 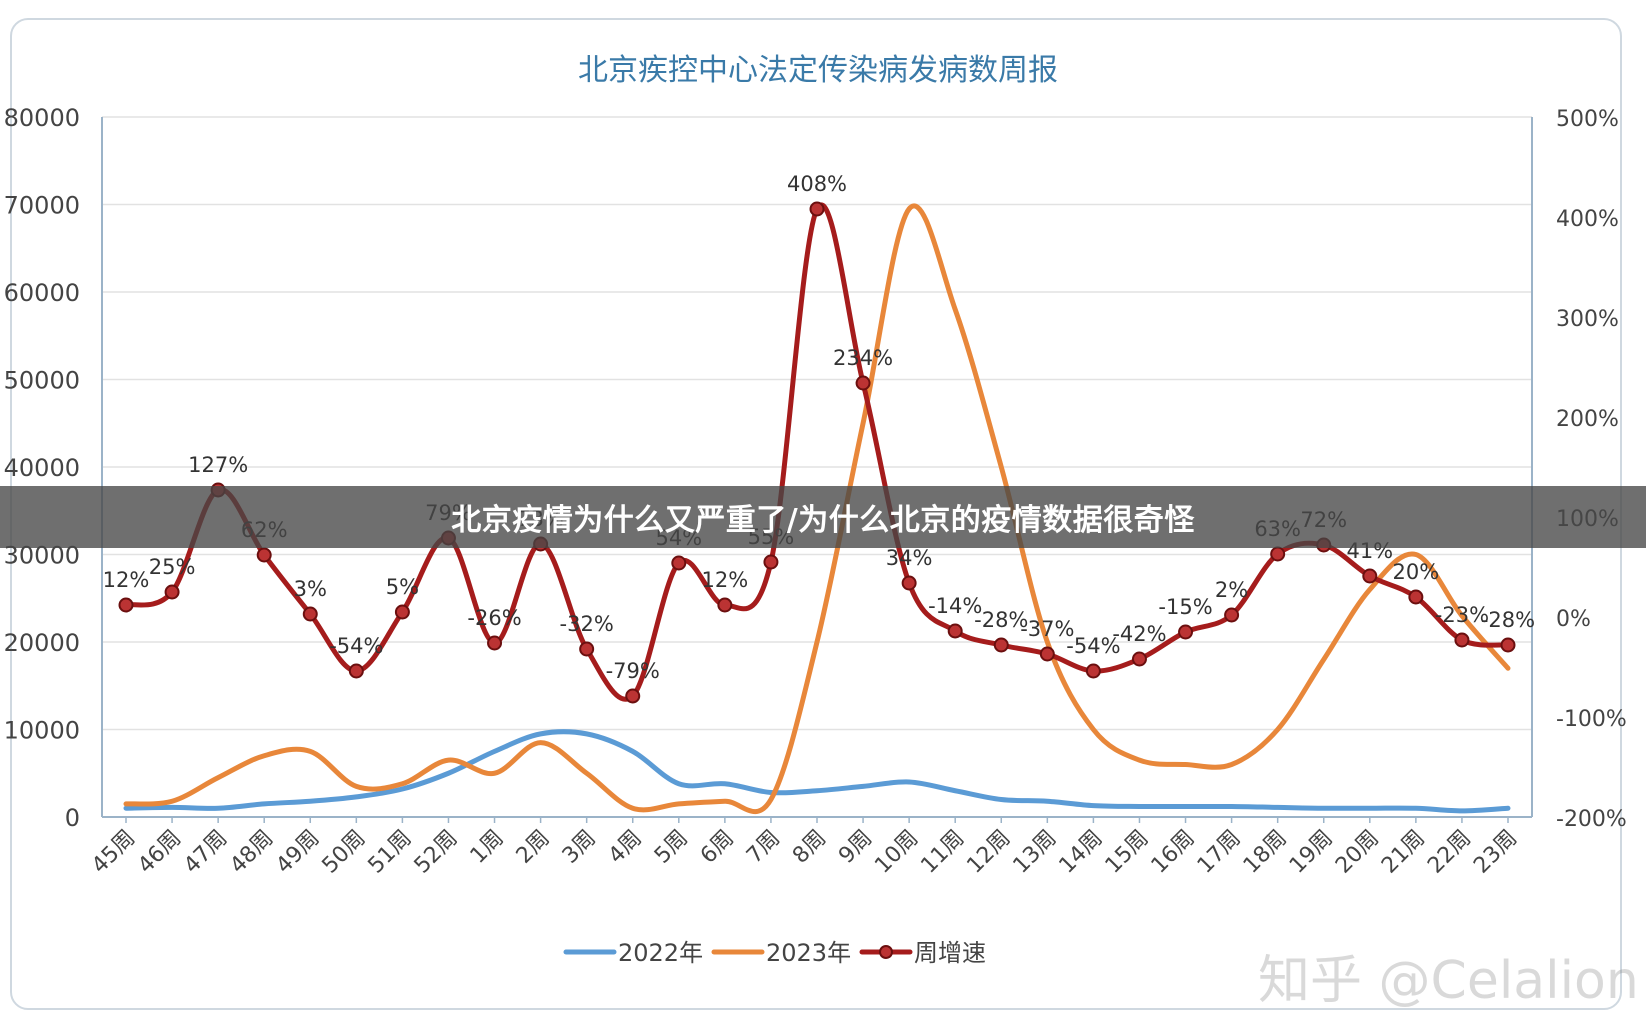 What do you see at coordinates (436, 852) in the screenshot?
I see `x-tick-label: 52周` at bounding box center [436, 852].